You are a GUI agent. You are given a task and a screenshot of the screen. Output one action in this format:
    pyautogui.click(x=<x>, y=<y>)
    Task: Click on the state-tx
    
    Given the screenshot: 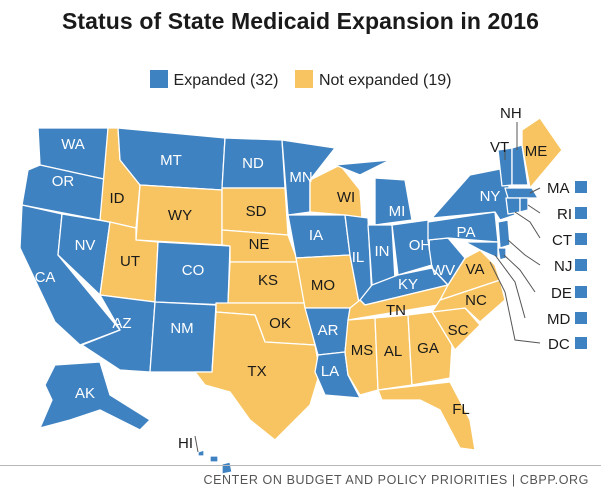 What is the action you would take?
    pyautogui.click(x=257, y=376)
    